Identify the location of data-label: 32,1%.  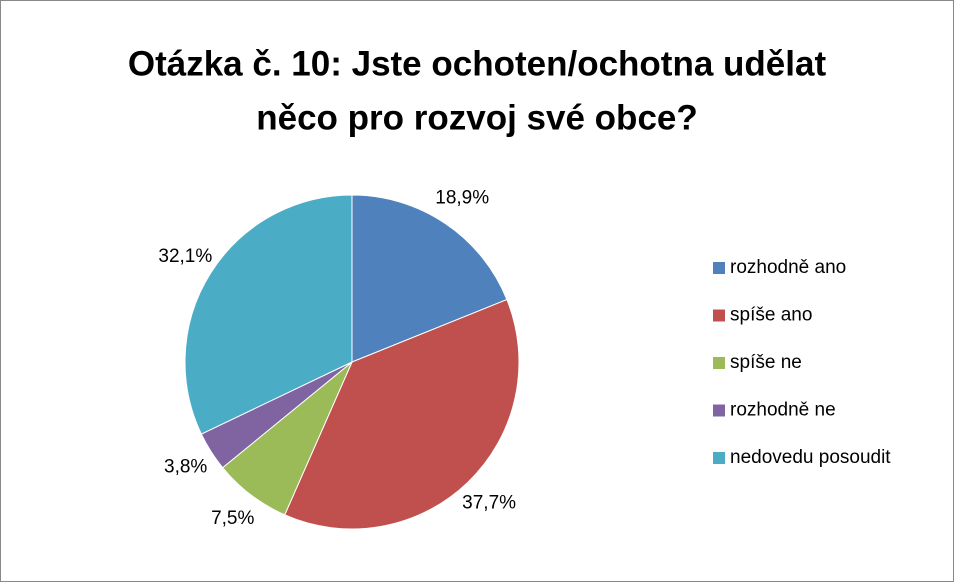
(185, 256).